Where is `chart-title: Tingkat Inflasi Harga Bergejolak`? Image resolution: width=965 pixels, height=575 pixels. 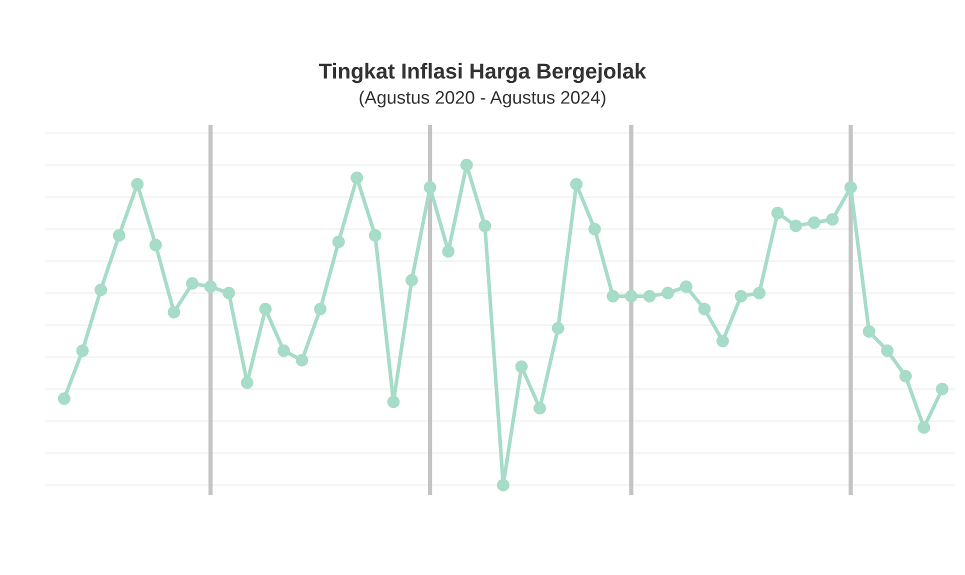 chart-title: Tingkat Inflasi Harga Bergejolak is located at coordinates (482, 73).